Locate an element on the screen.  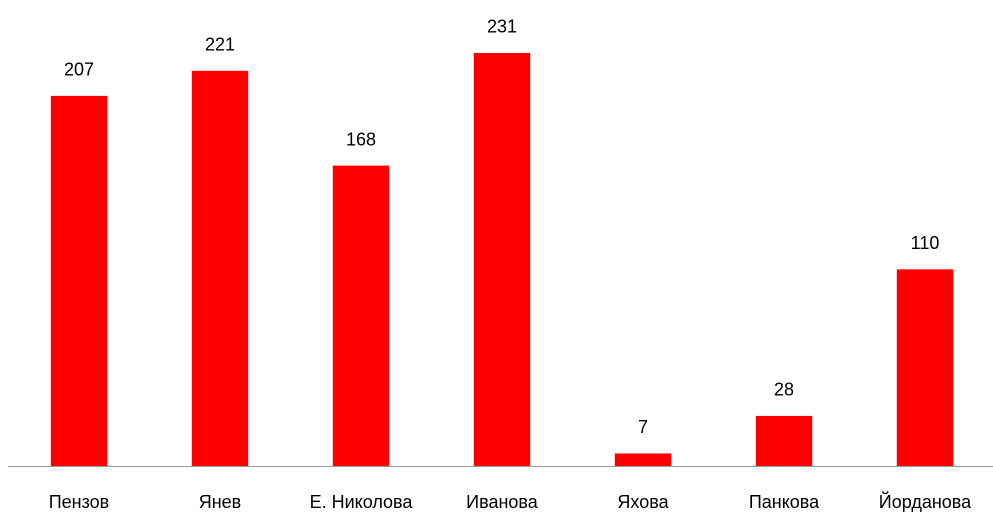
data-label: 110 is located at coordinates (925, 243).